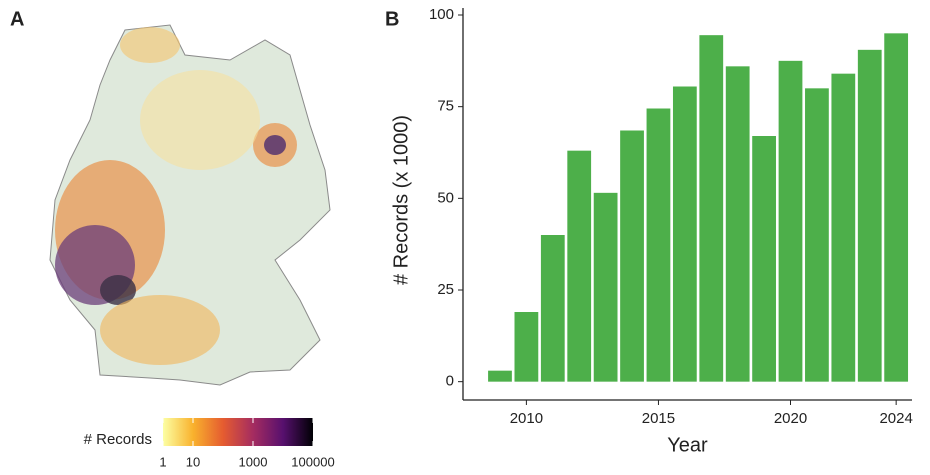  I want to click on x-tick-label: 2020, so click(790, 418).